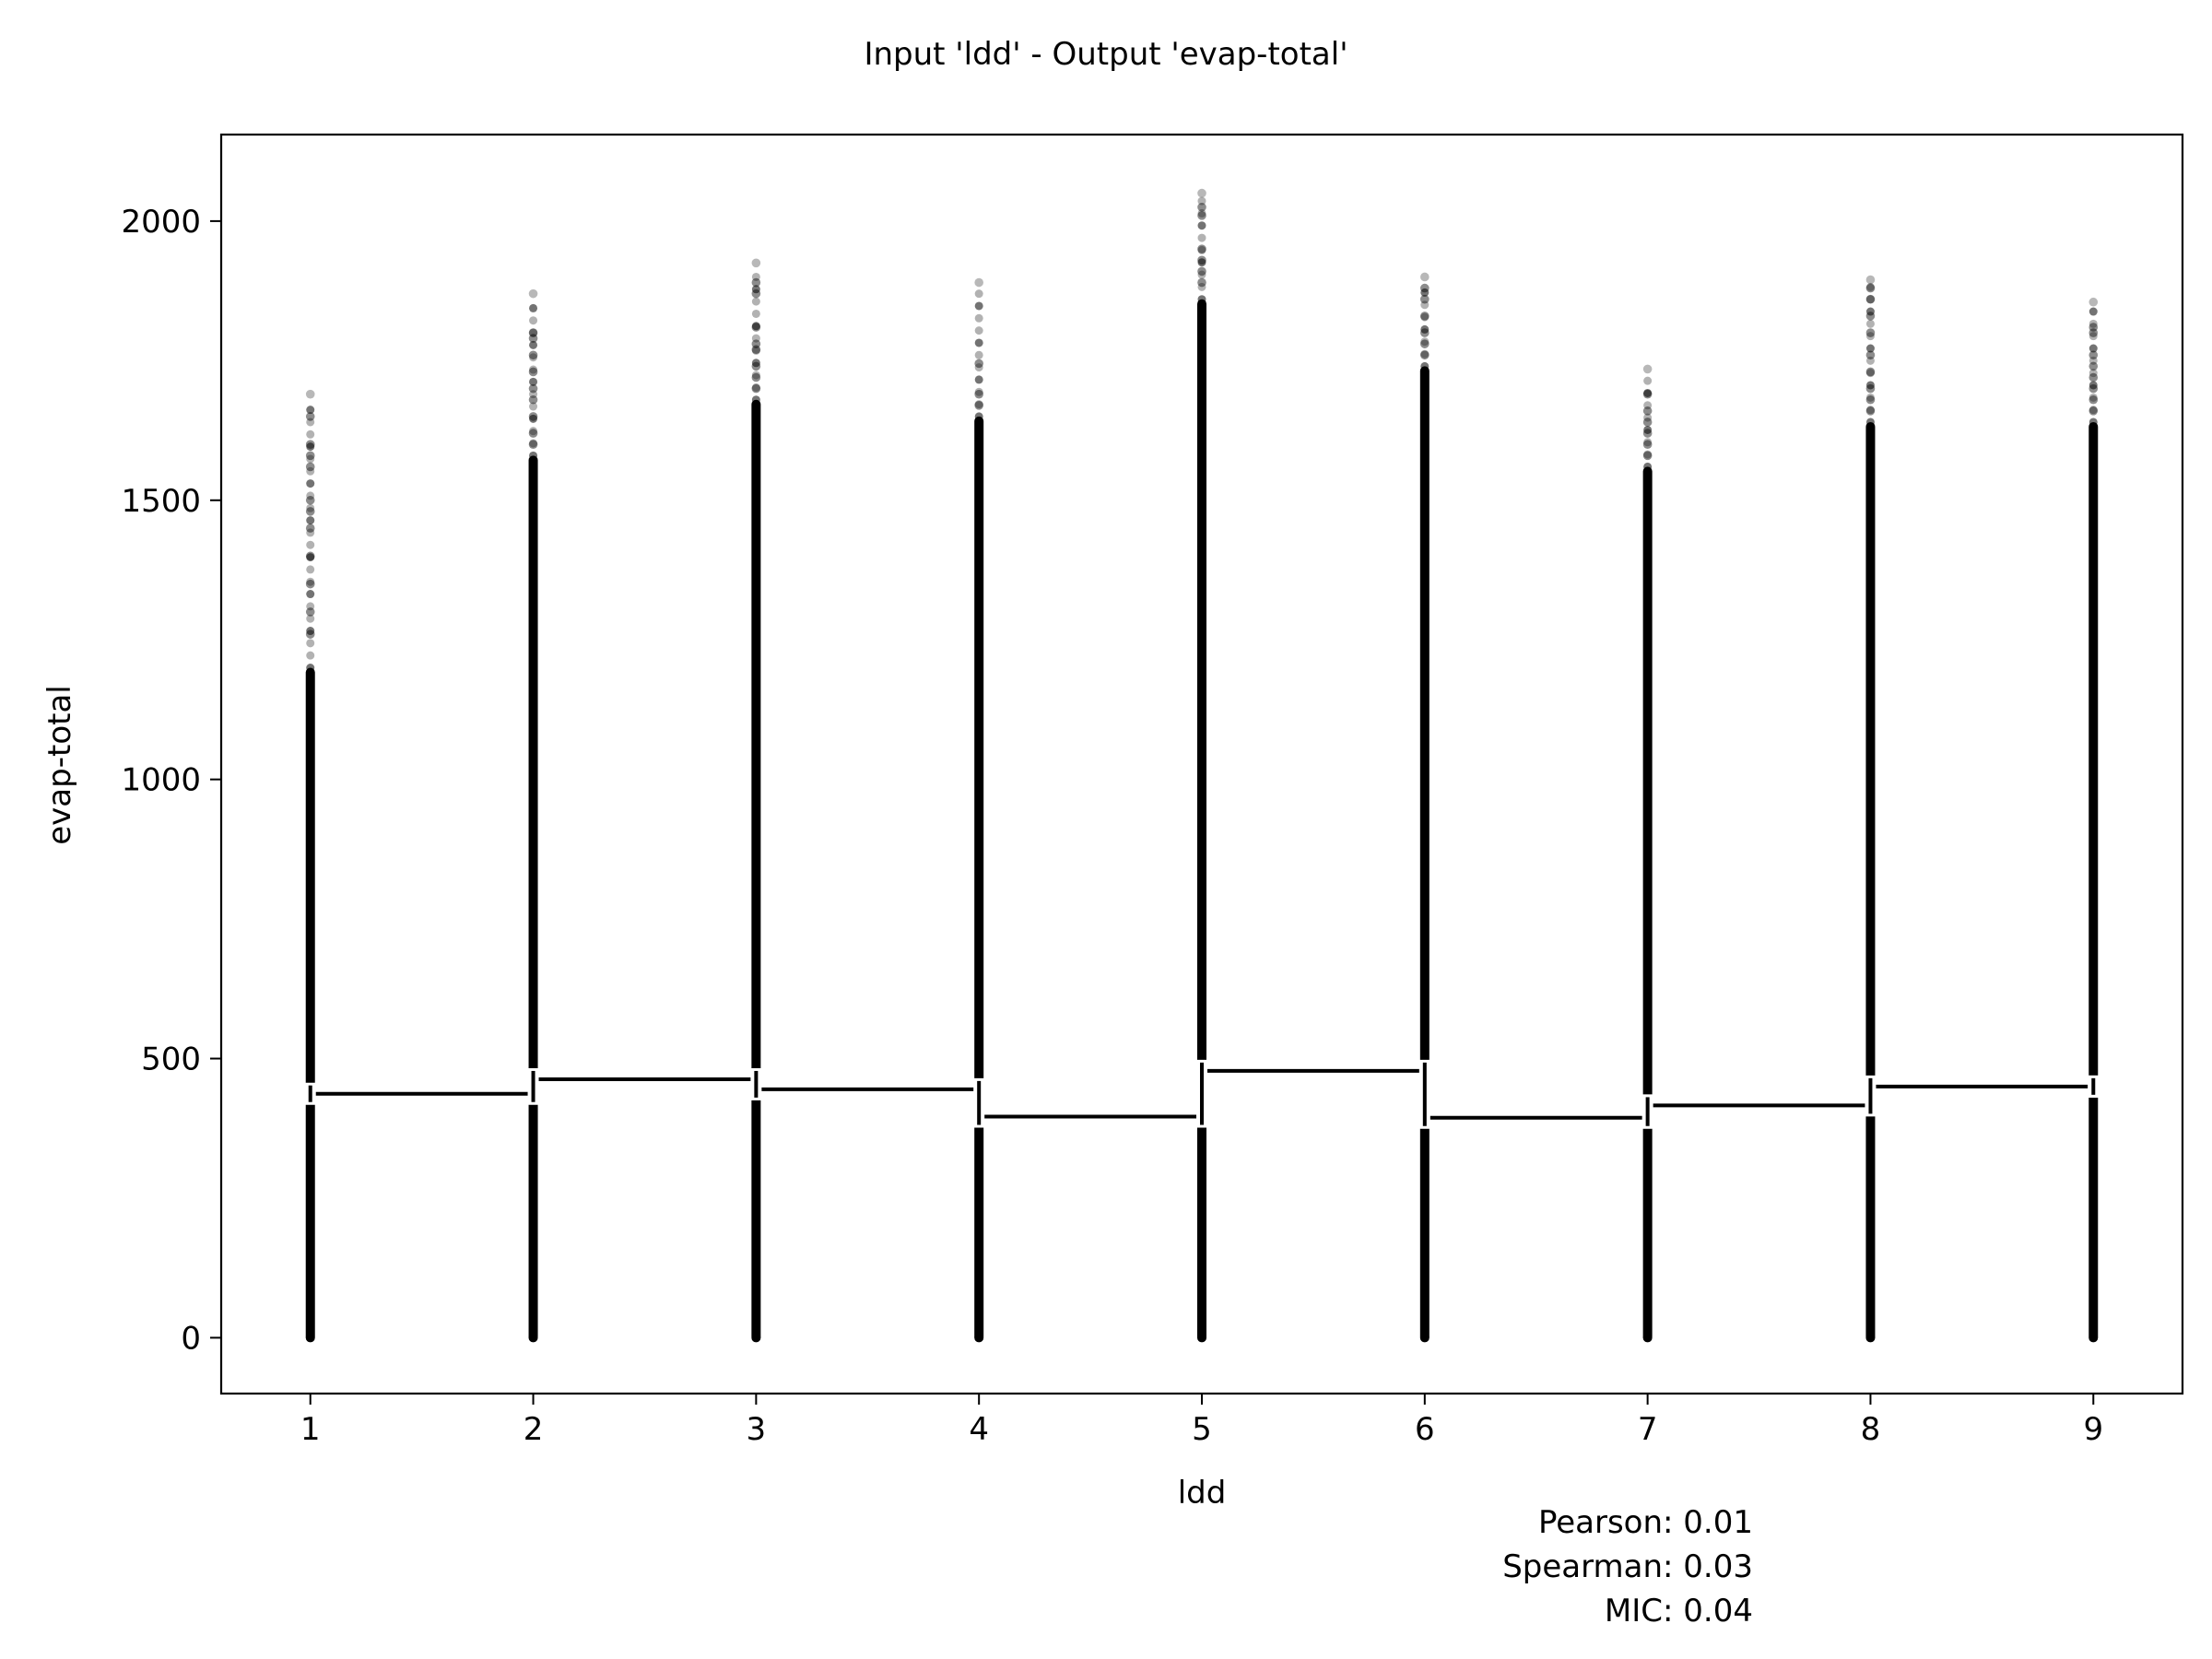  I want to click on x-tick-label: 9, so click(2093, 1429).